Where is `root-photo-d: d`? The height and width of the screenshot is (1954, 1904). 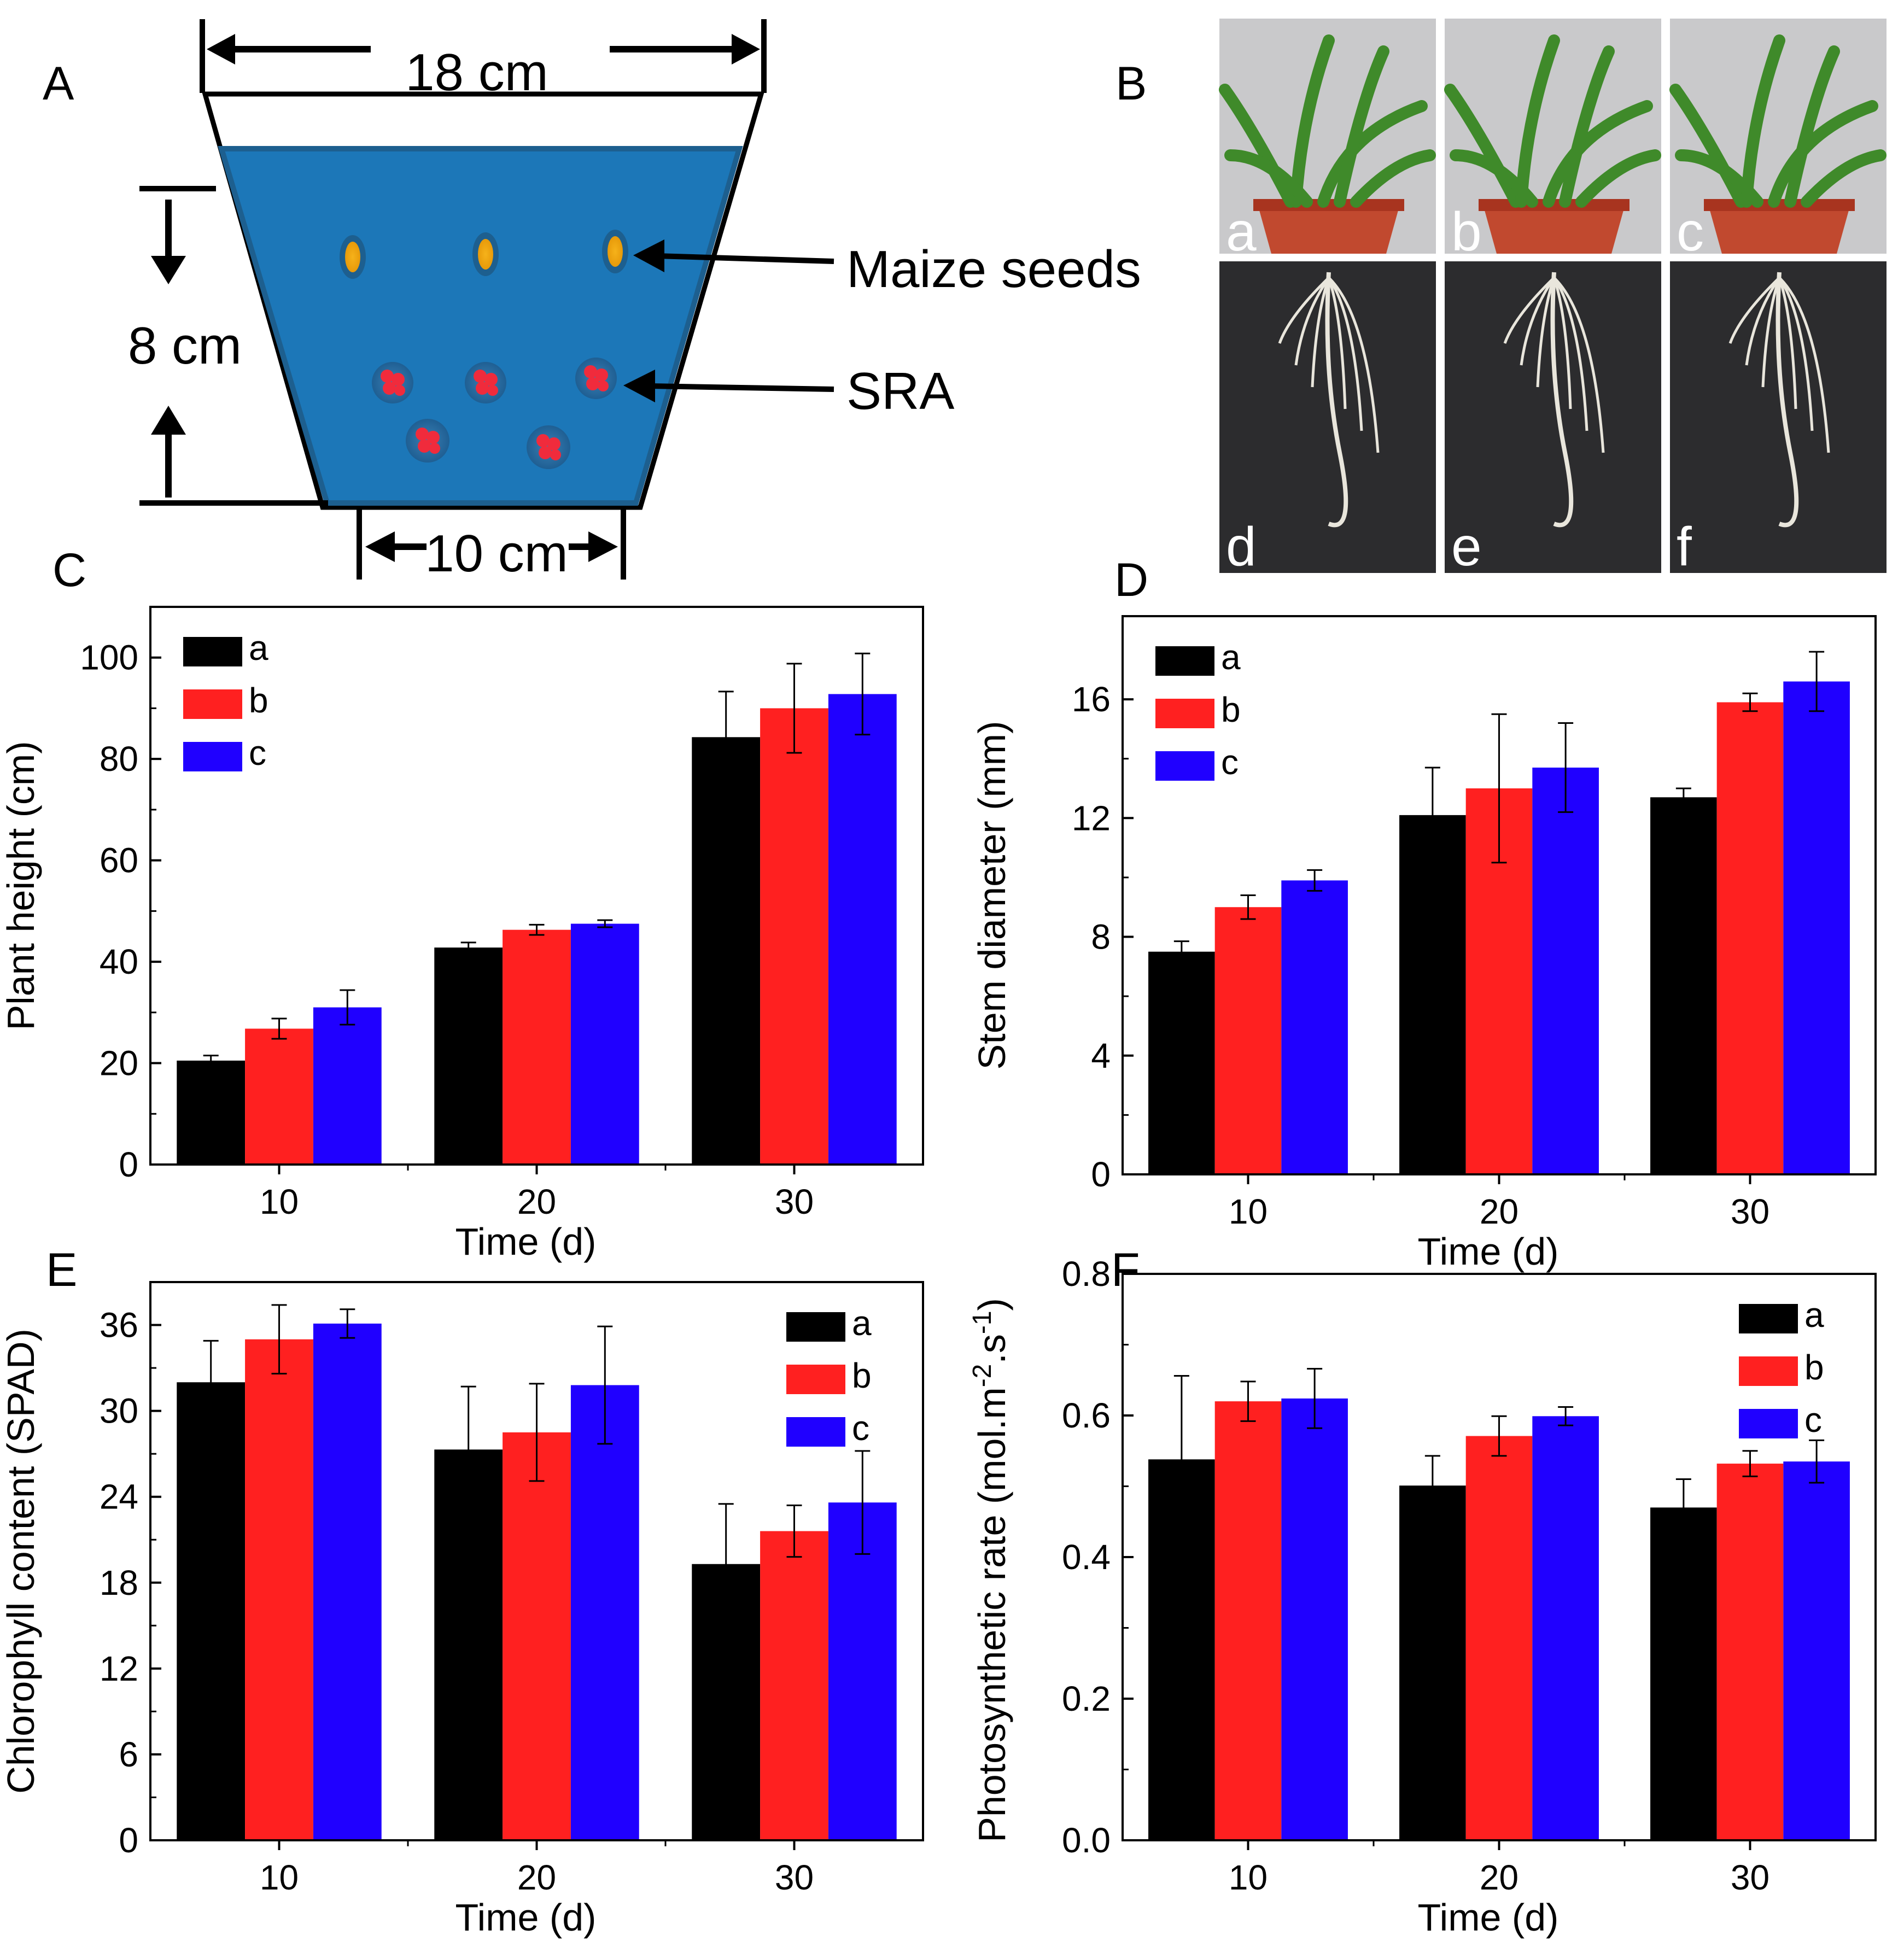 root-photo-d: d is located at coordinates (1327, 419).